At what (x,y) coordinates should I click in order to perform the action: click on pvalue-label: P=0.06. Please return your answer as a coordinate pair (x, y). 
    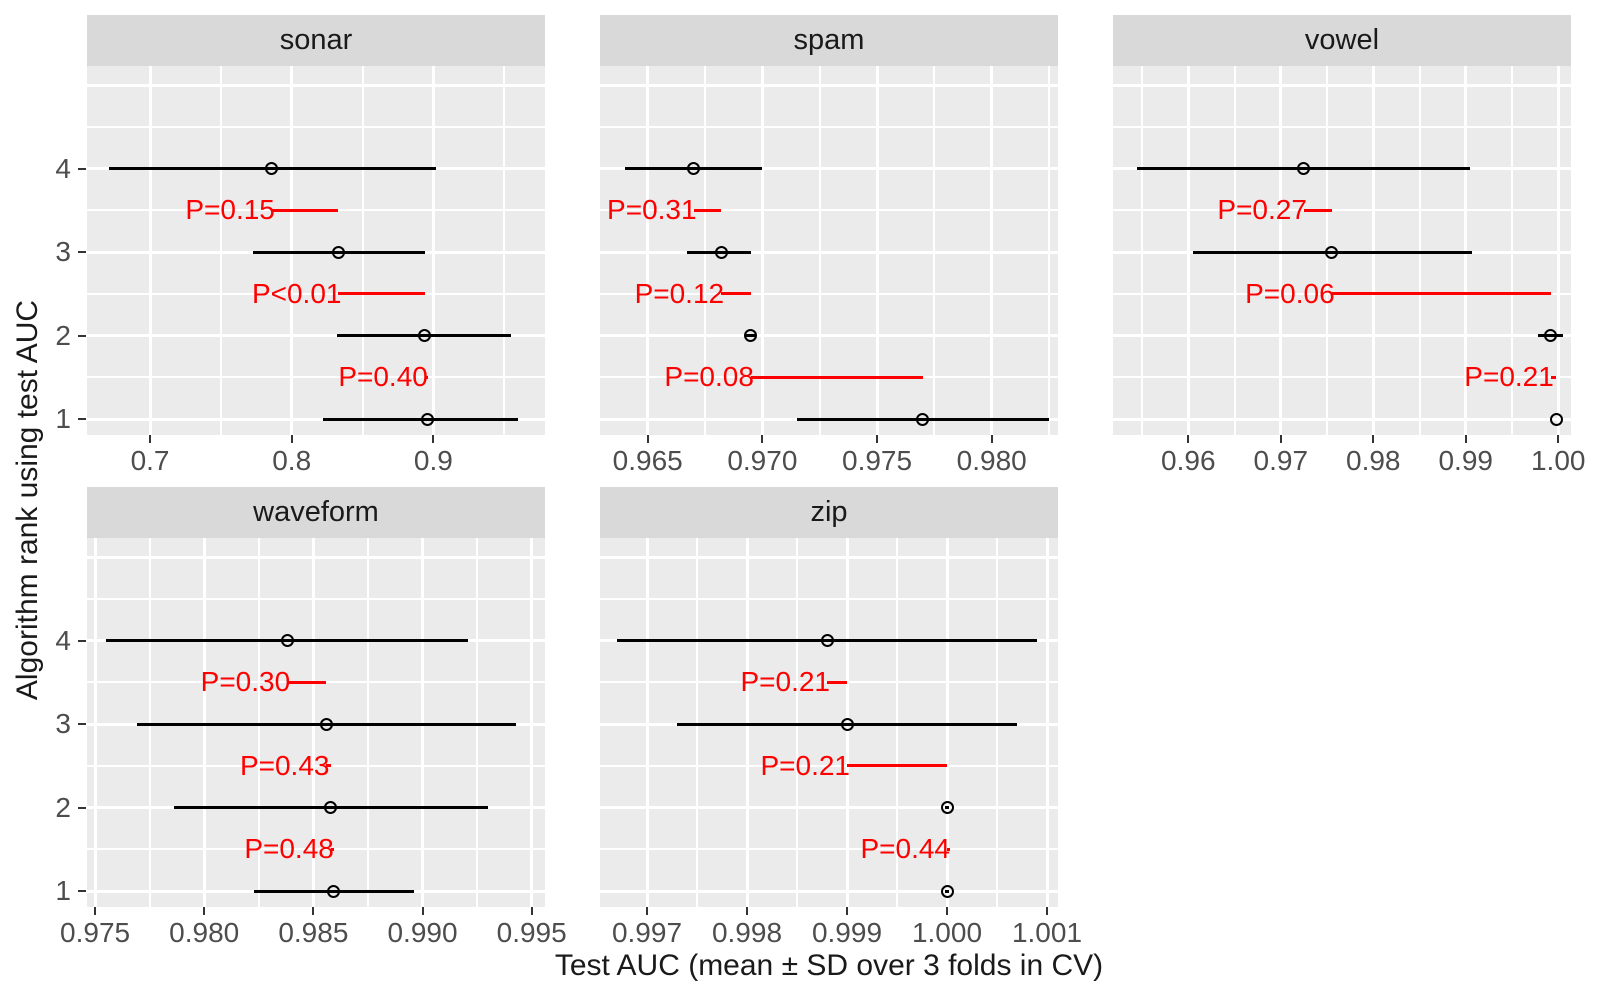
    Looking at the image, I should click on (1290, 293).